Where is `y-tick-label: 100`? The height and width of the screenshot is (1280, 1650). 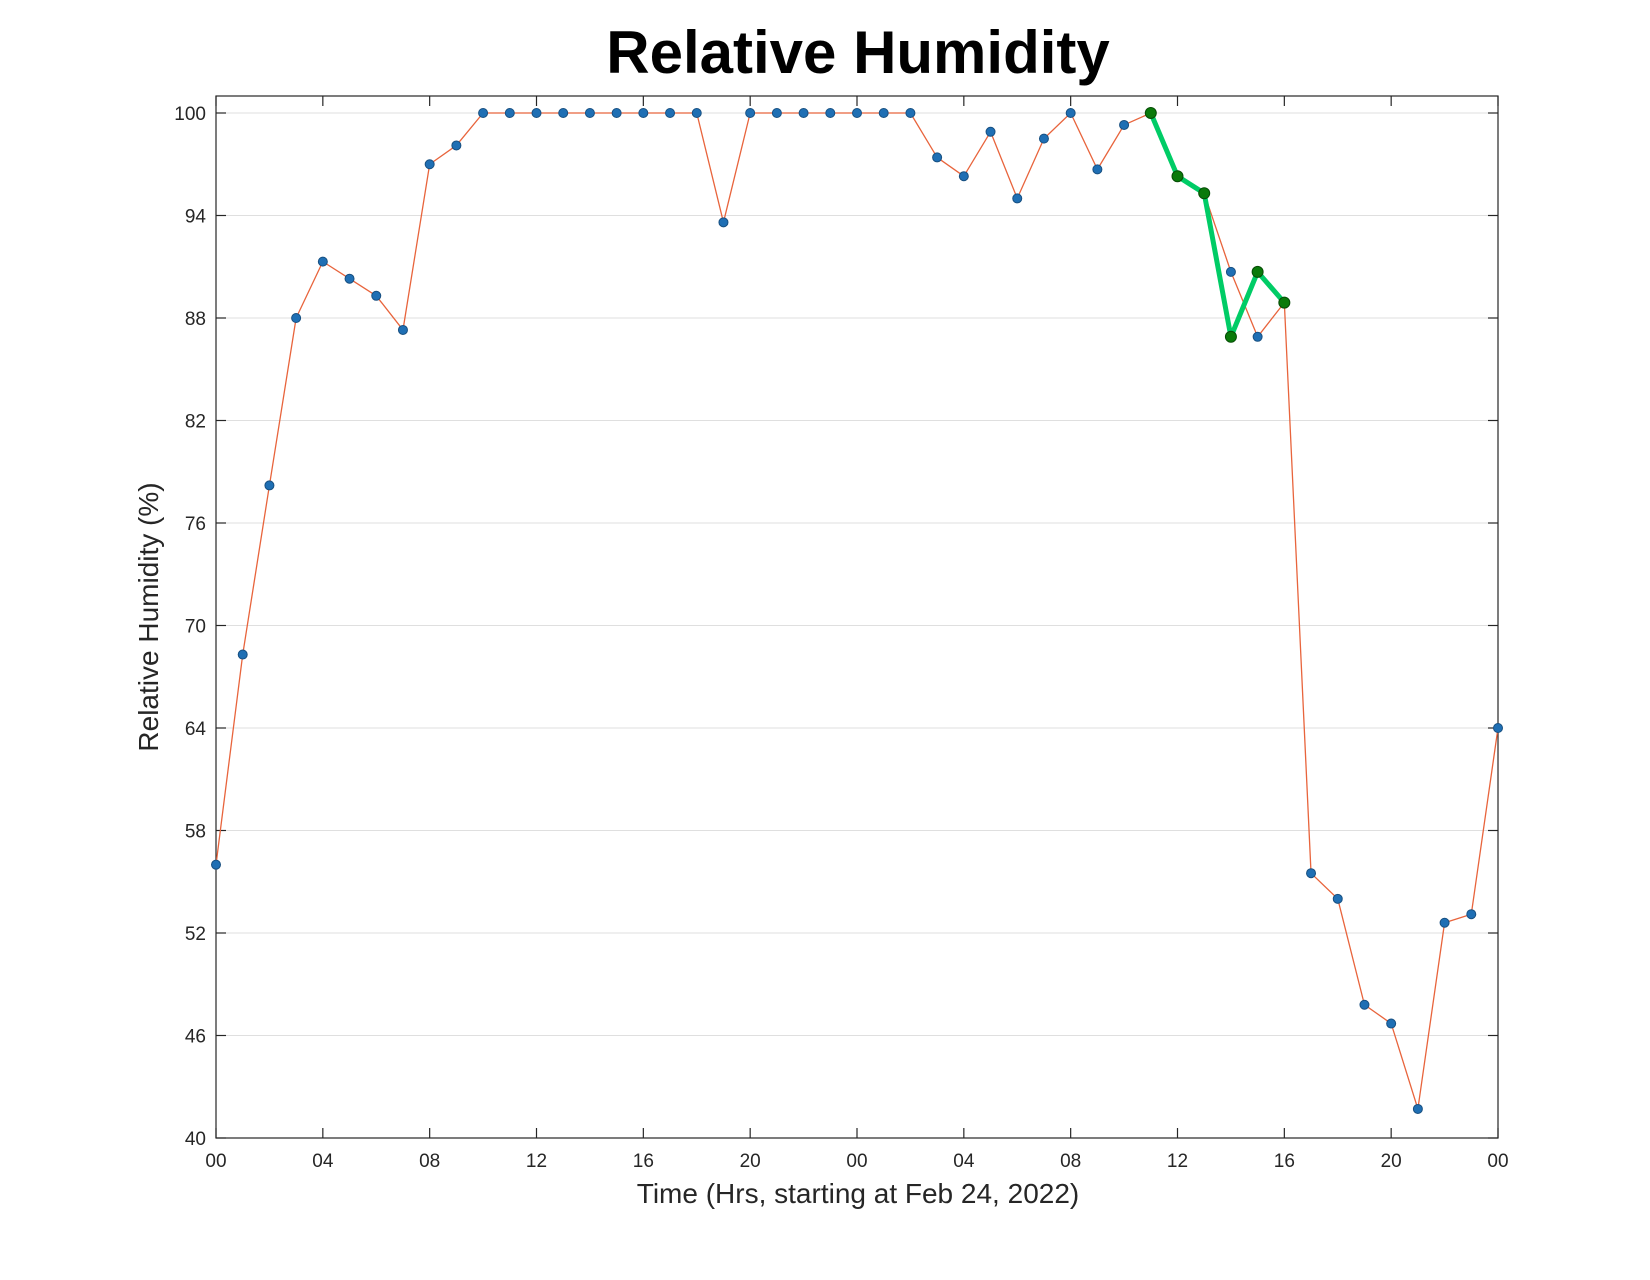 y-tick-label: 100 is located at coordinates (190, 114).